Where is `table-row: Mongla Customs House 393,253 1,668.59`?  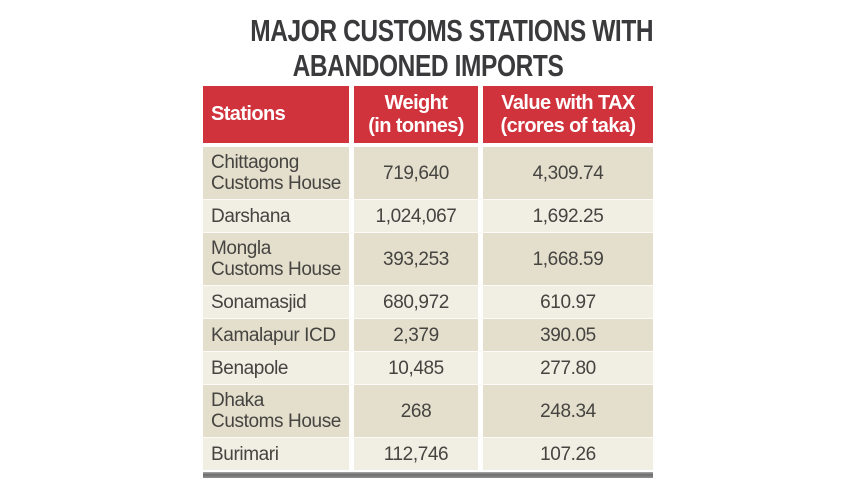 table-row: Mongla Customs House 393,253 1,668.59 is located at coordinates (428, 258).